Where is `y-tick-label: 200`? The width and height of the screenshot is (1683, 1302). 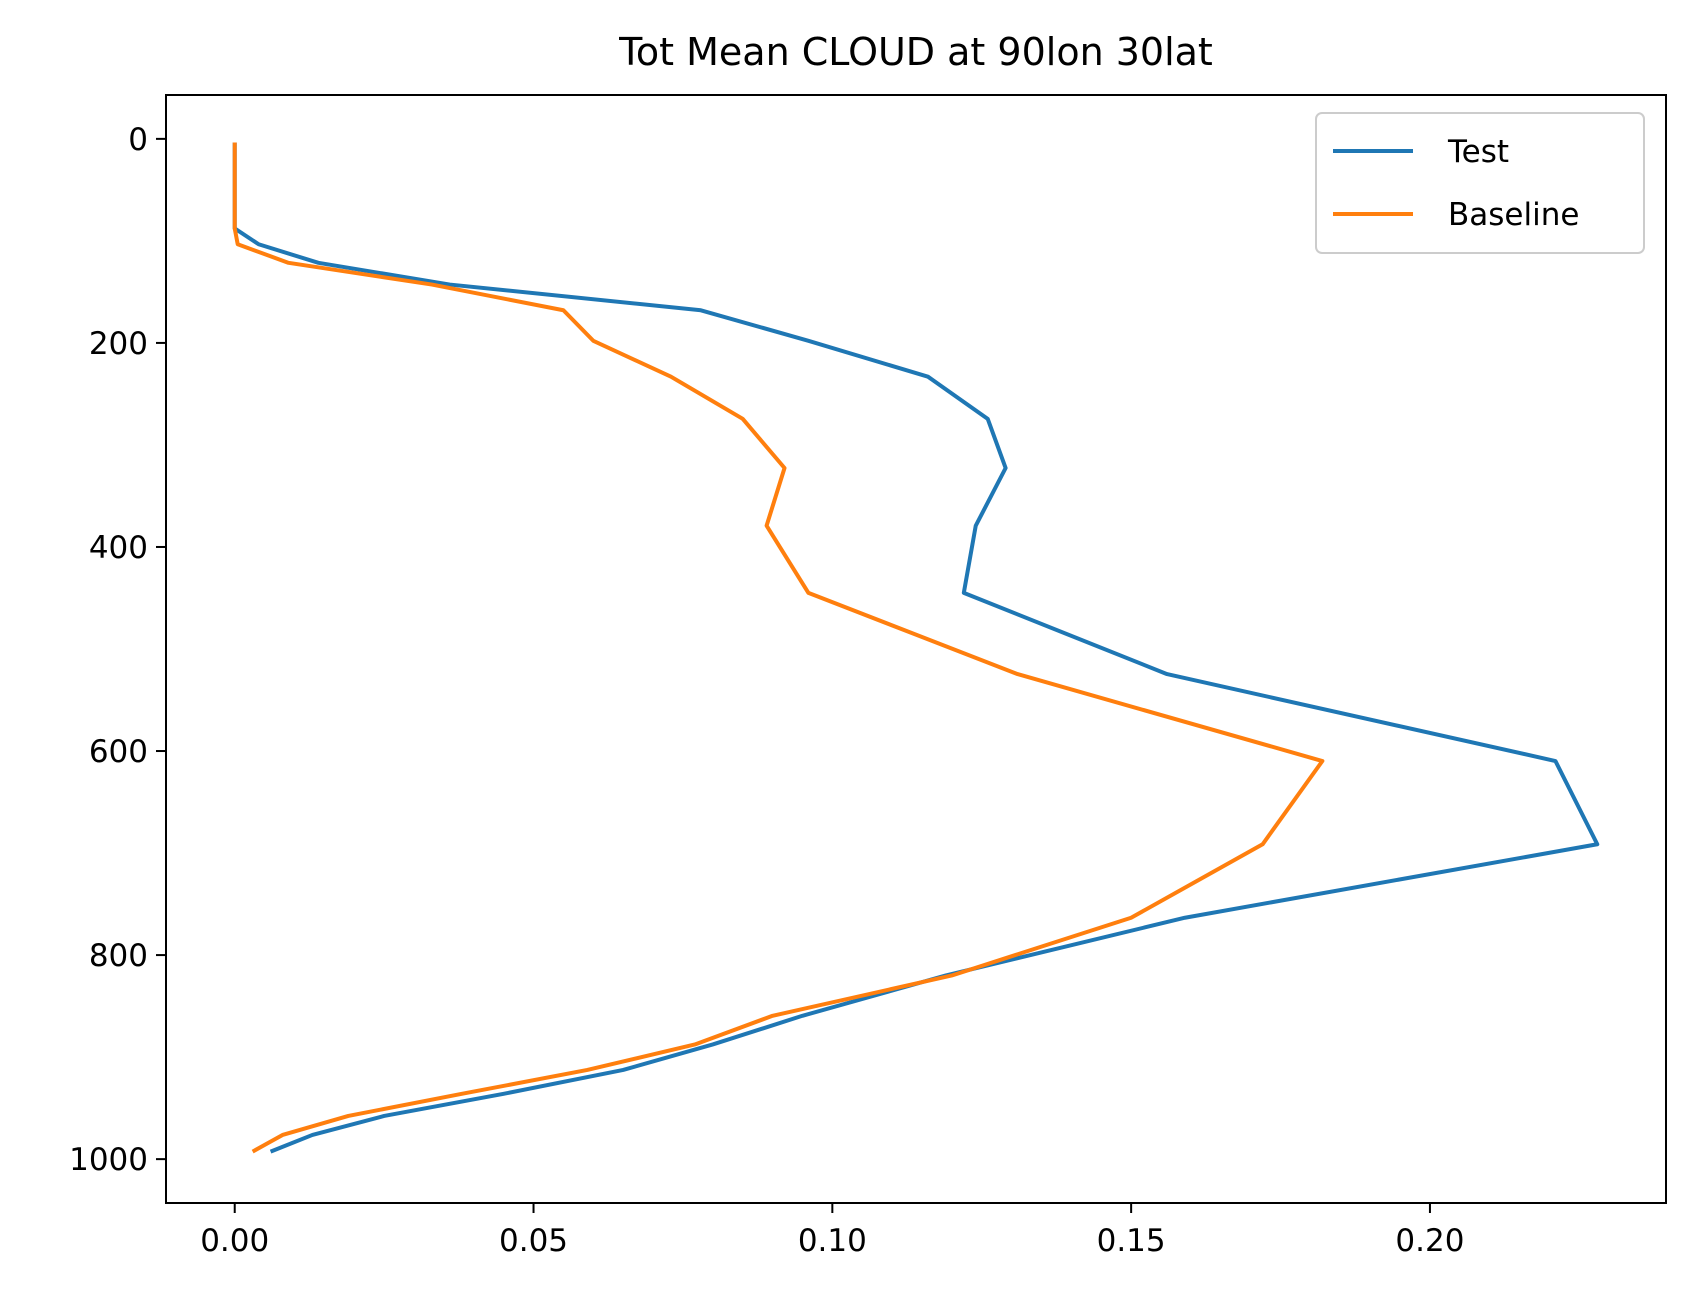 y-tick-label: 200 is located at coordinates (118, 344).